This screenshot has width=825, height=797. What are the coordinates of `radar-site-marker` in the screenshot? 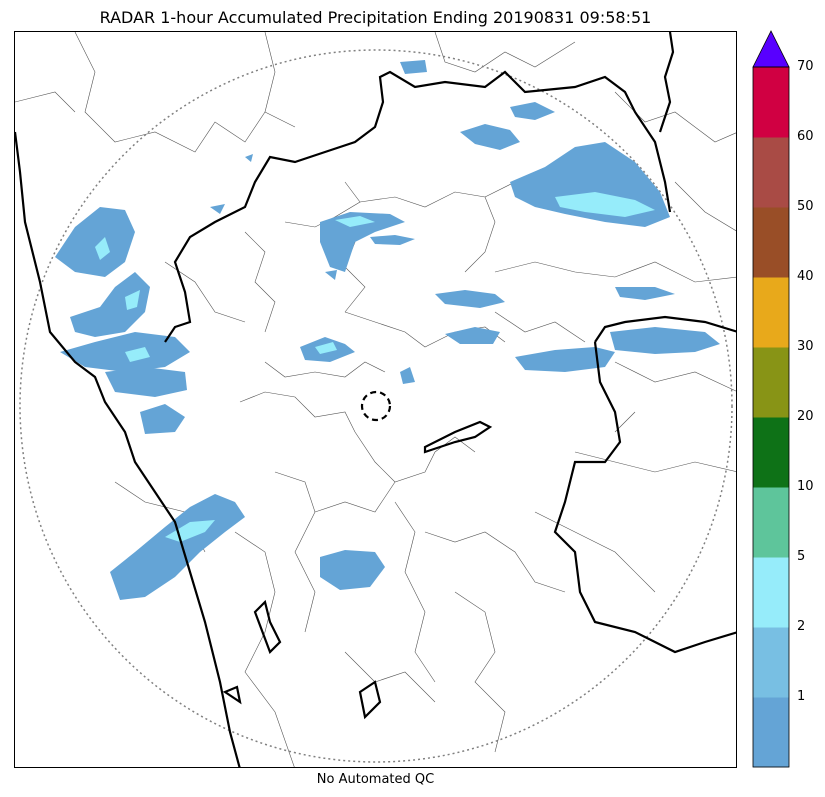 It's located at (376, 406).